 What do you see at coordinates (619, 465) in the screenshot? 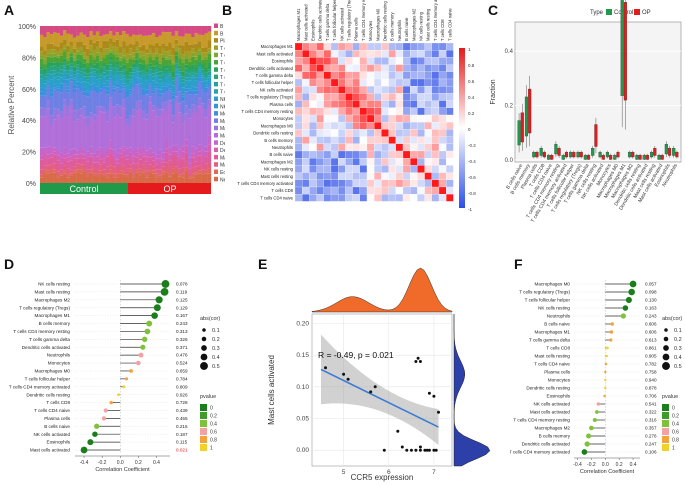
I see `x-tick-label: 0.2` at bounding box center [619, 465].